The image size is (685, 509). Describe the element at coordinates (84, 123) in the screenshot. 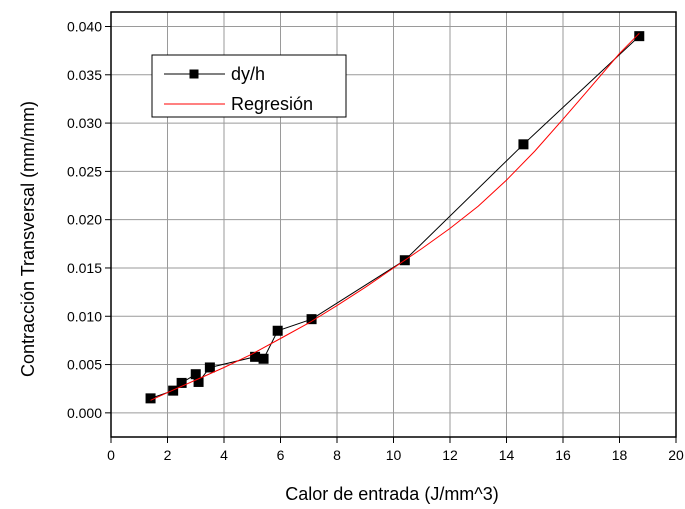

I see `y-tick-label: 0.030` at that location.